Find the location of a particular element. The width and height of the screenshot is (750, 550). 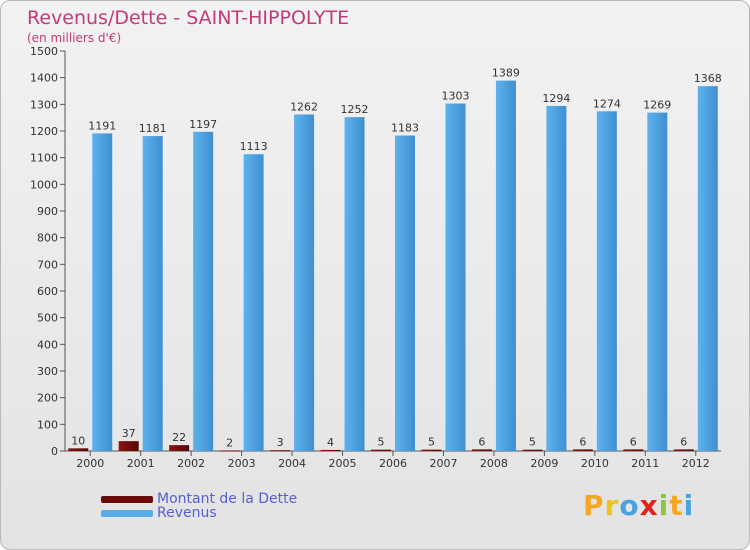

x-tick-label: 2003 is located at coordinates (242, 463).